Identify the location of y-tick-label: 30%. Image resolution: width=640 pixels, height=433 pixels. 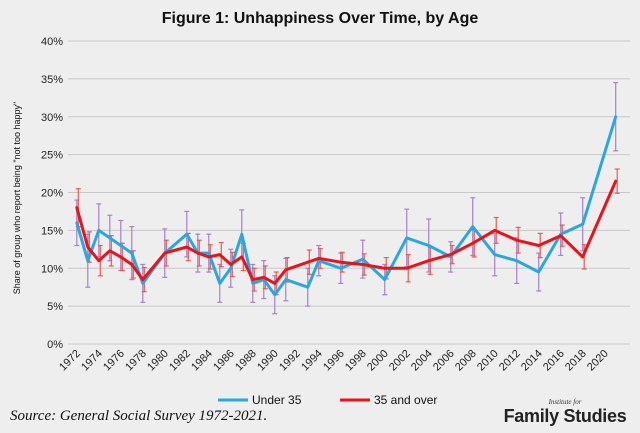
(52, 118).